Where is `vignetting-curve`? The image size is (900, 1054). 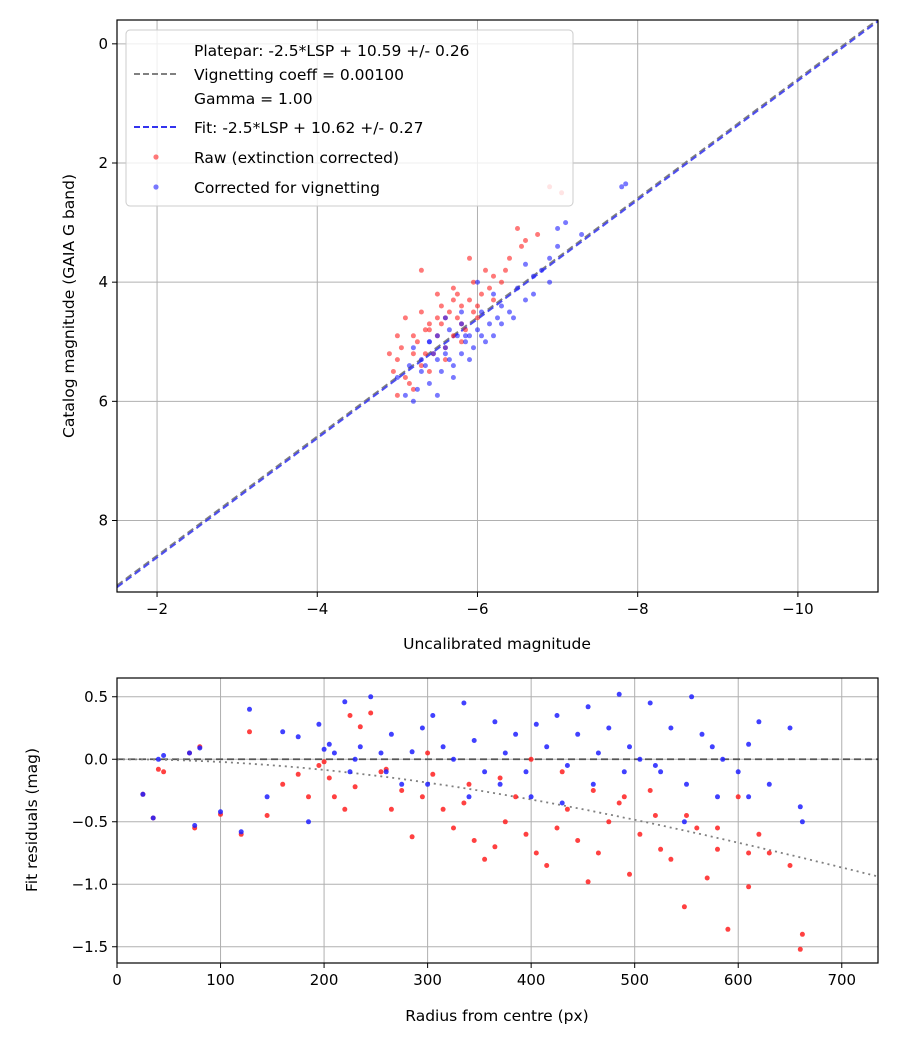 vignetting-curve is located at coordinates (497, 818).